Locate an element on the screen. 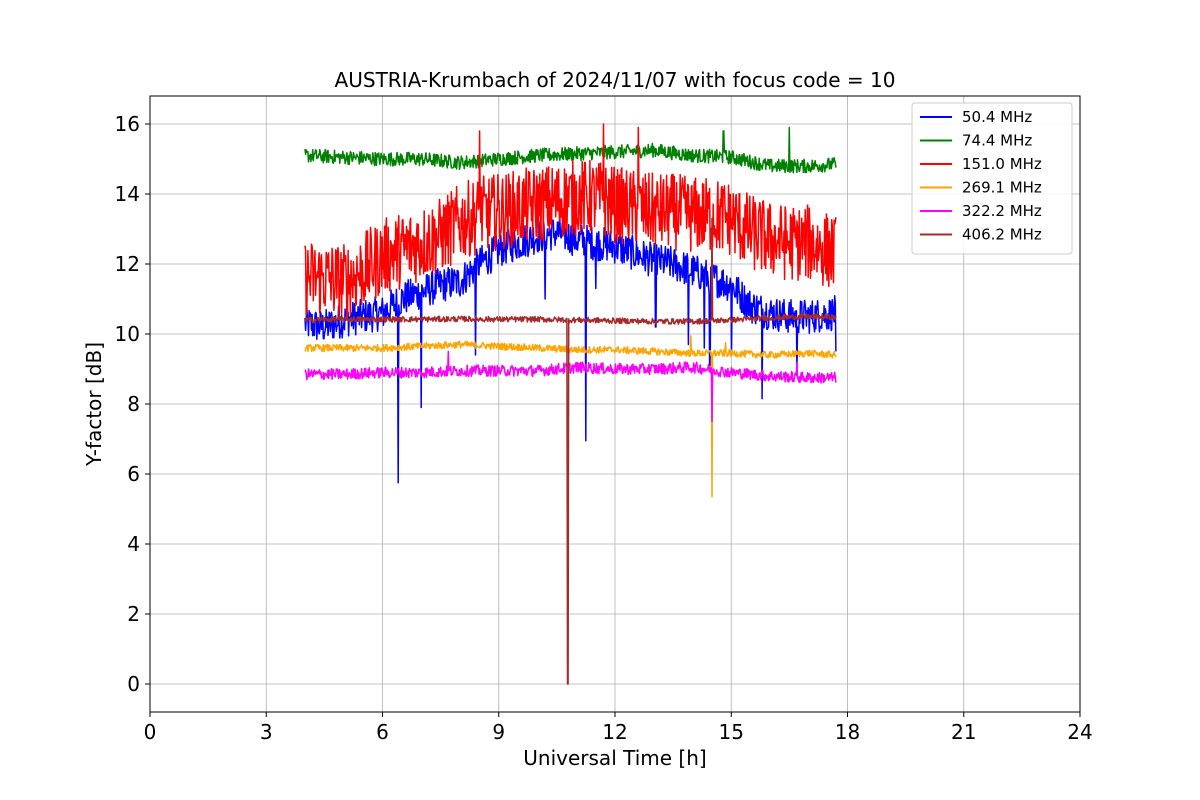 This screenshot has width=1200, height=800. x-tick-label: 9 is located at coordinates (498, 732).